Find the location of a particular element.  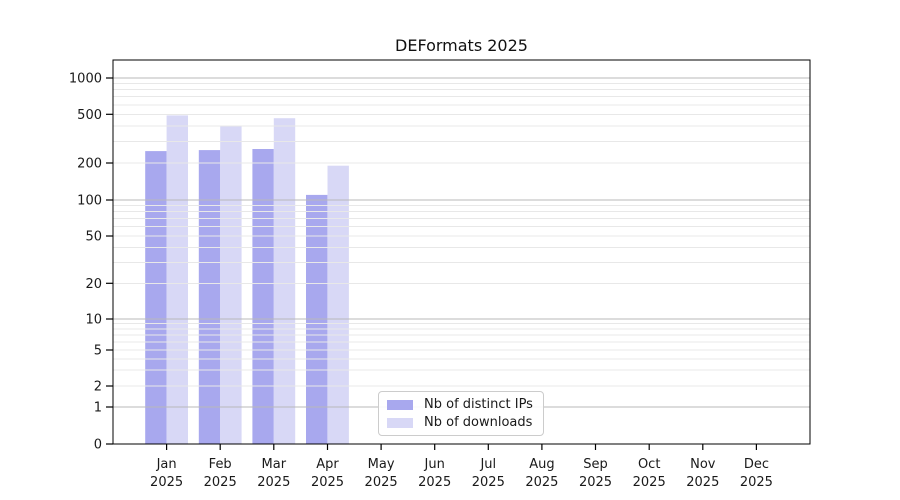

y-tick-label: 500 is located at coordinates (89, 115).